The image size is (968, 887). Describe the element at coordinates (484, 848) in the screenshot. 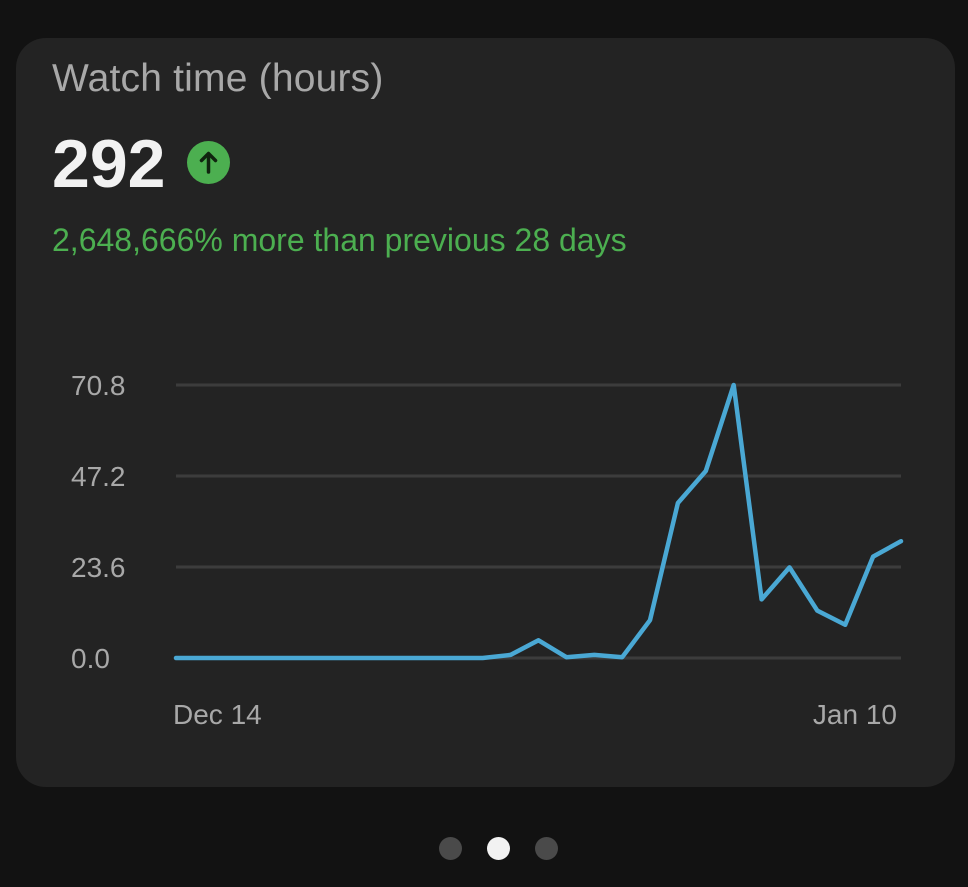

I see `pagination-dots` at that location.